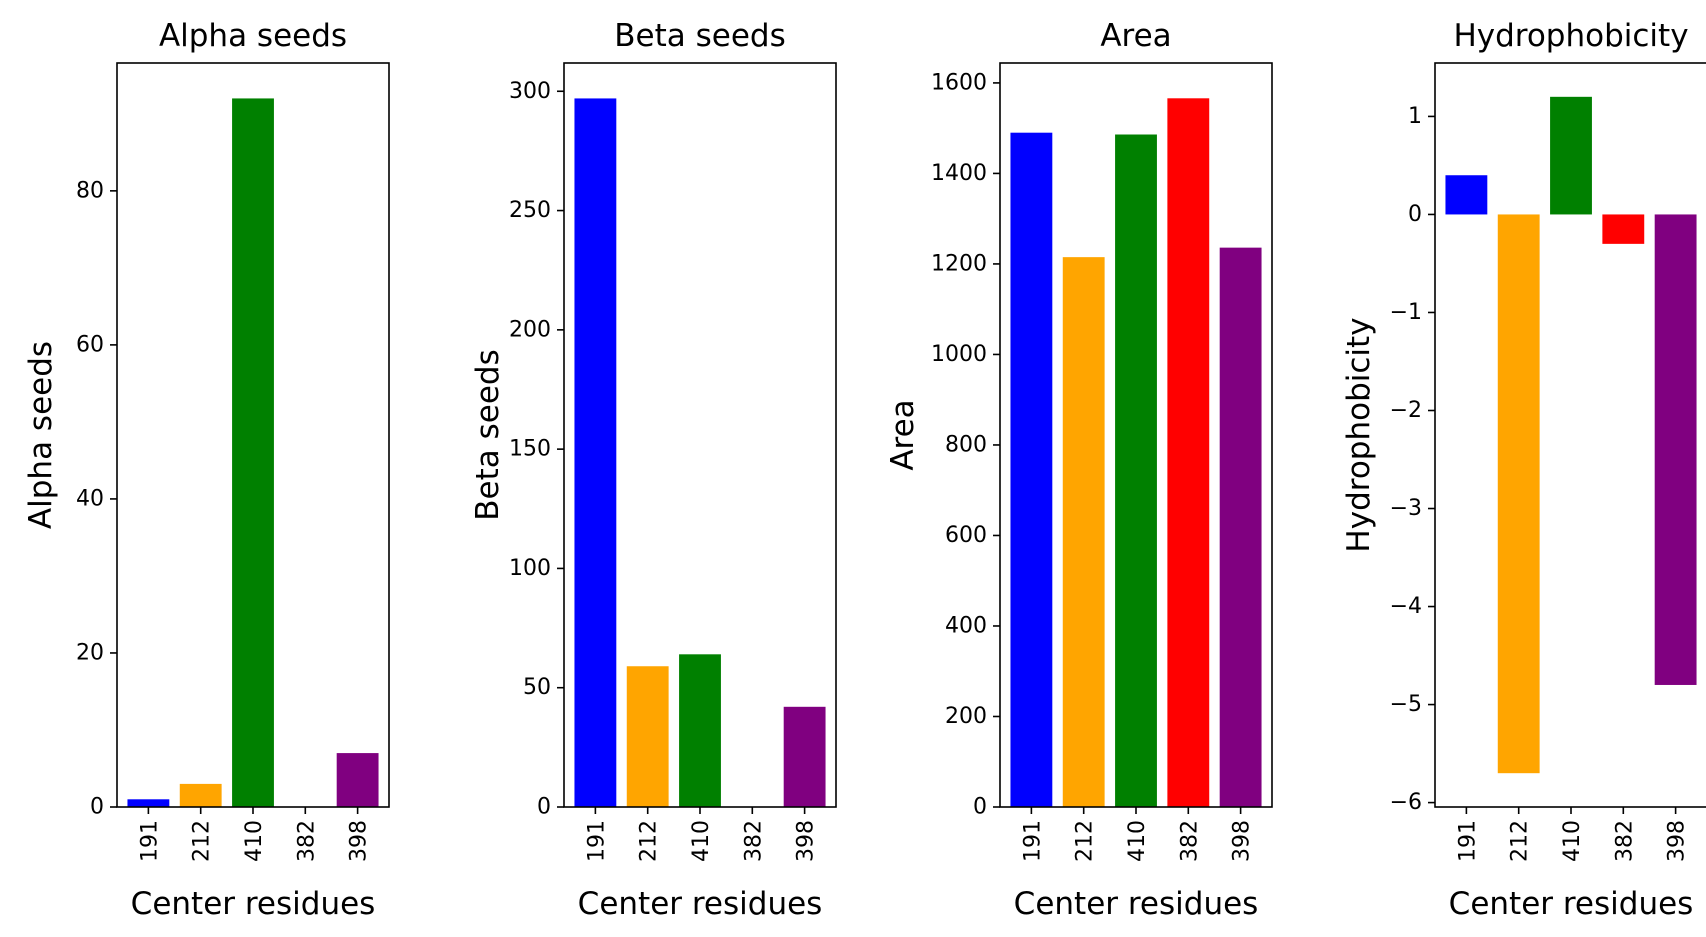  What do you see at coordinates (966, 625) in the screenshot?
I see `y-tick-label: 400` at bounding box center [966, 625].